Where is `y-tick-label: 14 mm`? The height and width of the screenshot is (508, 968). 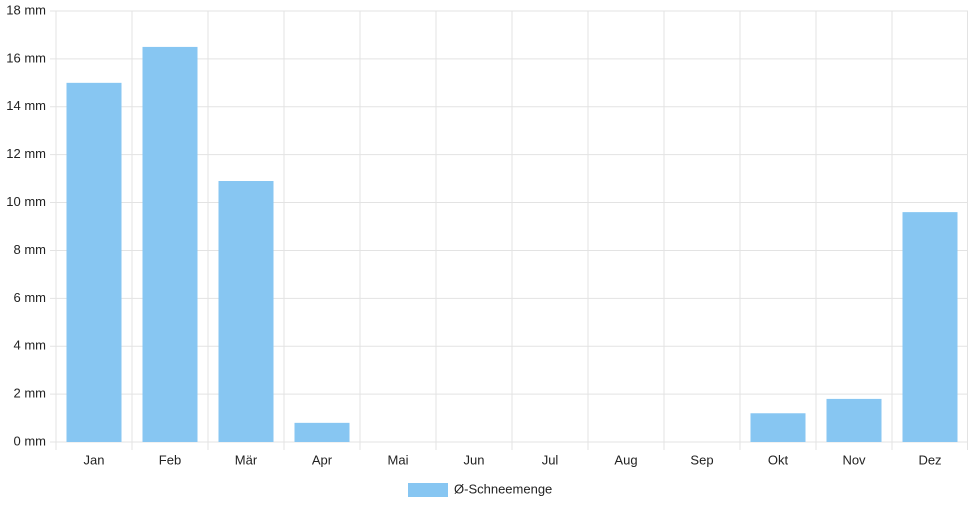 y-tick-label: 14 mm is located at coordinates (26, 105).